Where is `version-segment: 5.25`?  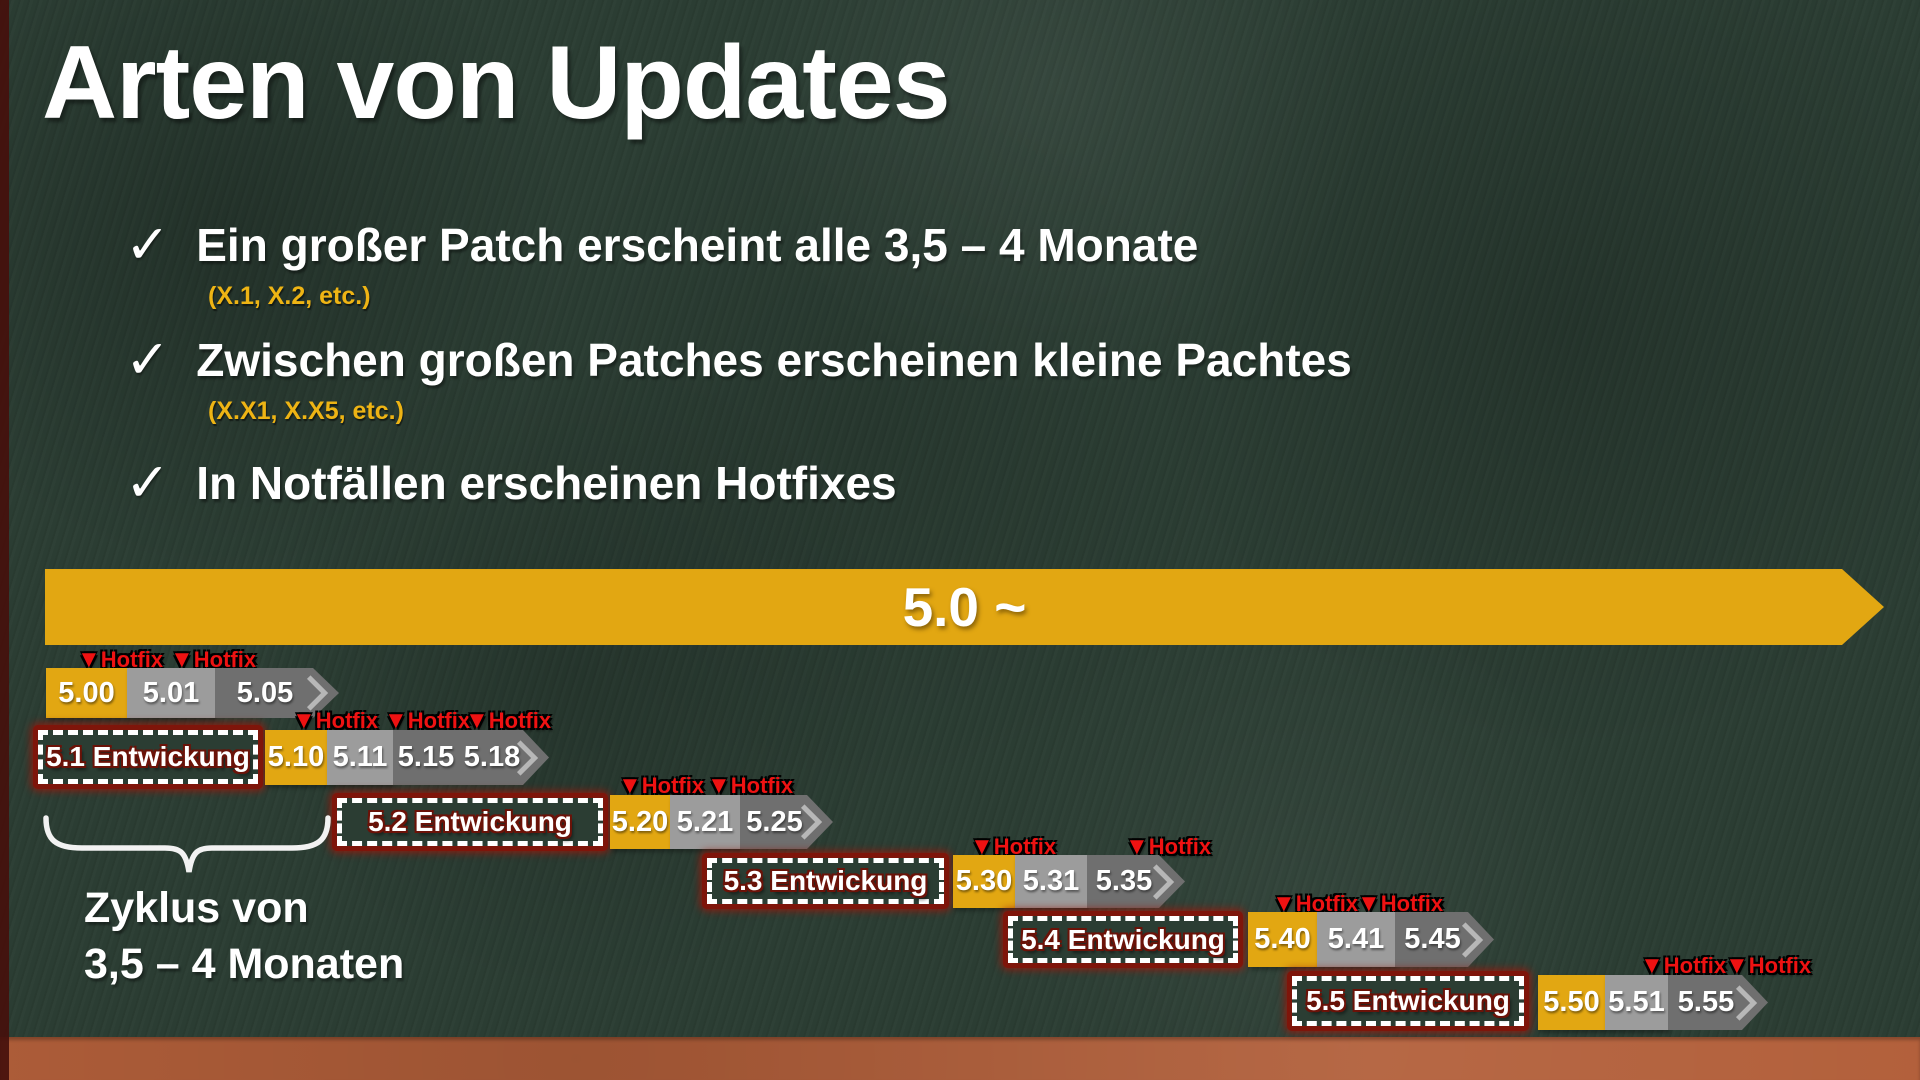
version-segment: 5.25 is located at coordinates (786, 822).